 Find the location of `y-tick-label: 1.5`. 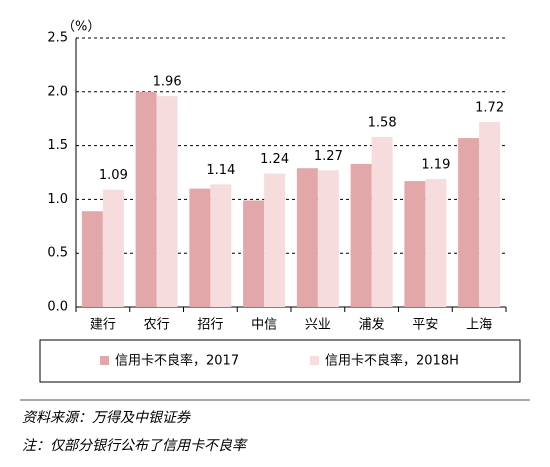

y-tick-label: 1.5 is located at coordinates (57, 145).